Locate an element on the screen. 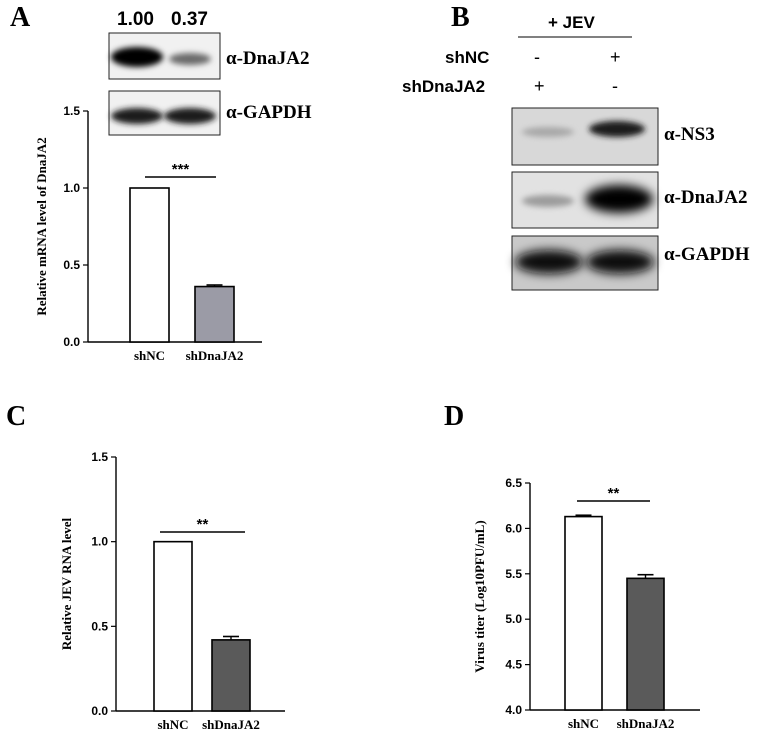  y-tick-label: 6.0 is located at coordinates (513, 528).